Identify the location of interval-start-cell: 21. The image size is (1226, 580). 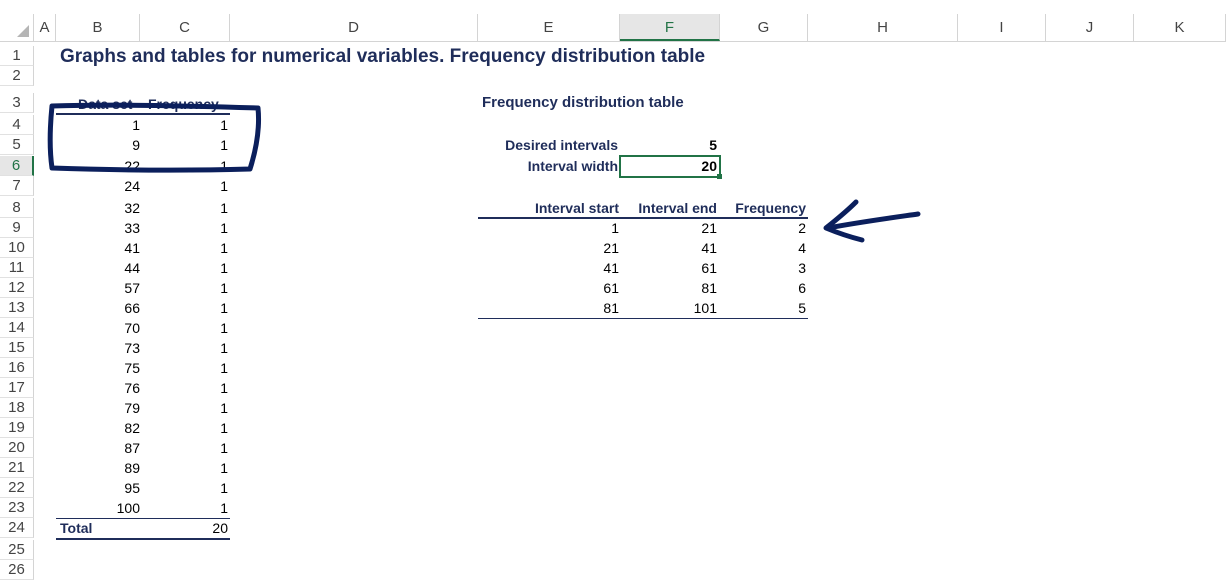
(611, 248).